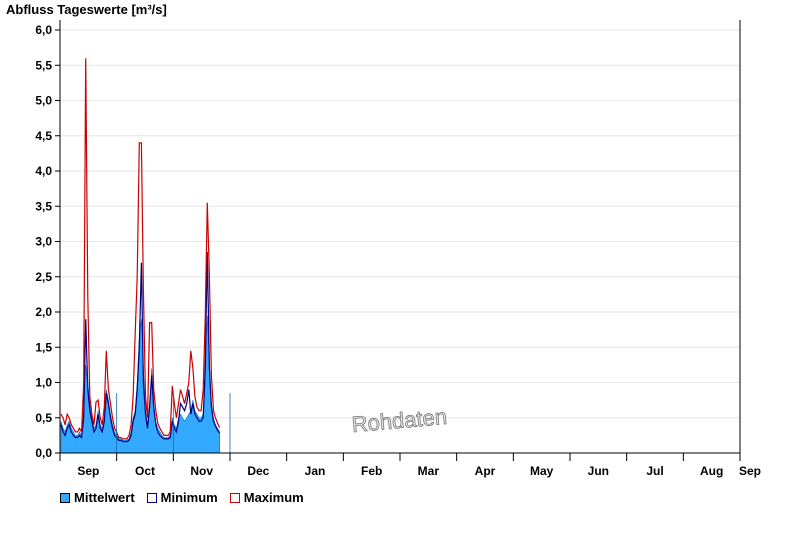  What do you see at coordinates (151, 497) in the screenshot?
I see `legend-swatch-minimum` at bounding box center [151, 497].